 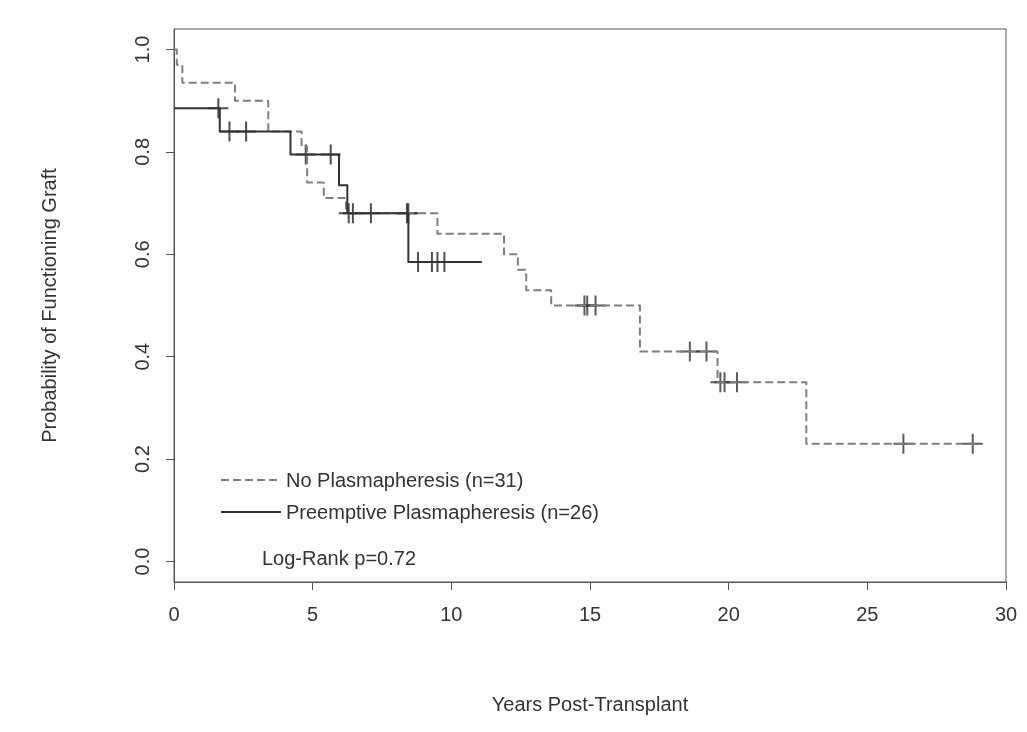 I want to click on y-tick-label: 0.6, so click(x=142, y=254).